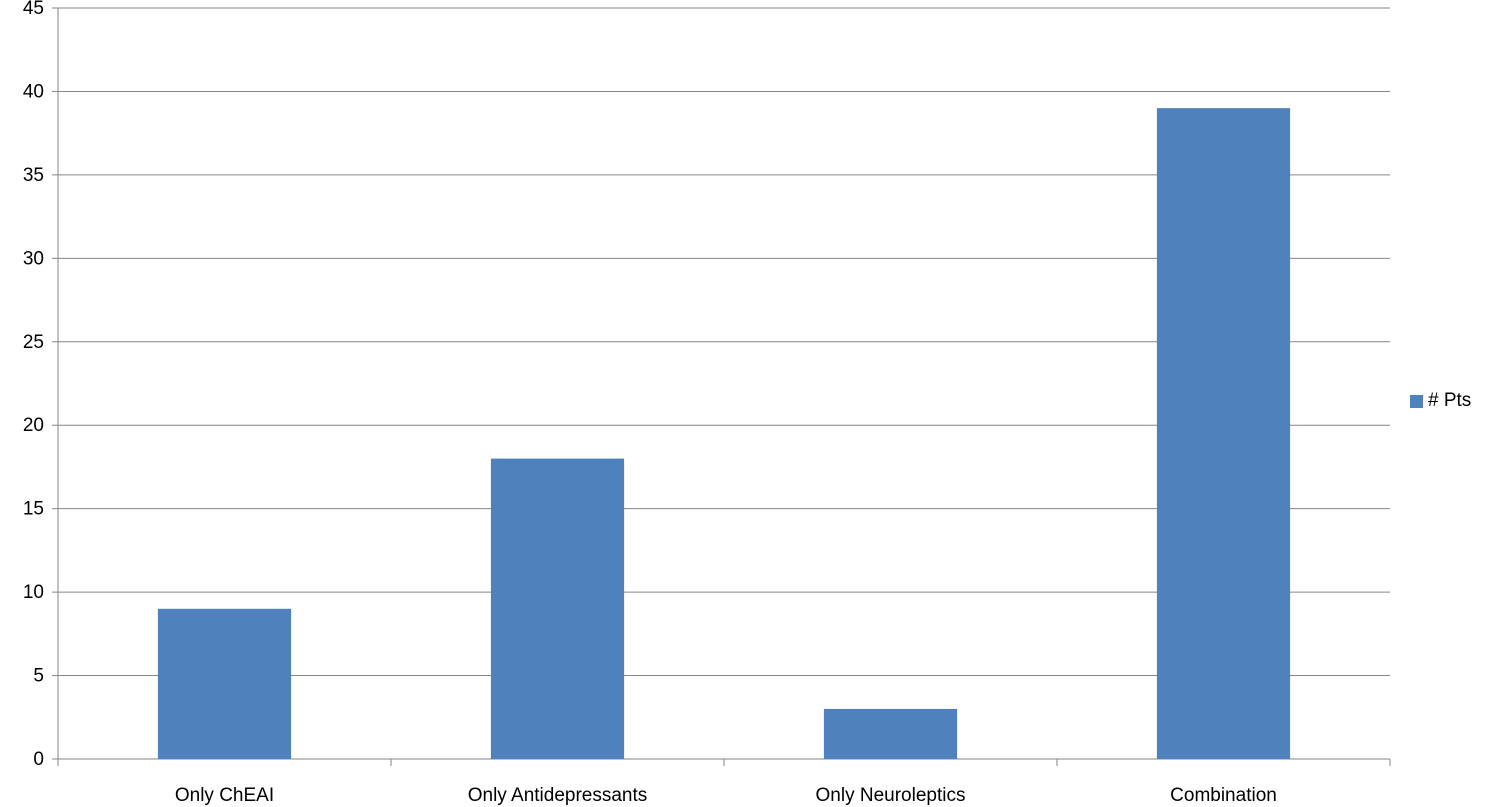  What do you see at coordinates (224, 795) in the screenshot?
I see `x-tick-label: Only ChEAI` at bounding box center [224, 795].